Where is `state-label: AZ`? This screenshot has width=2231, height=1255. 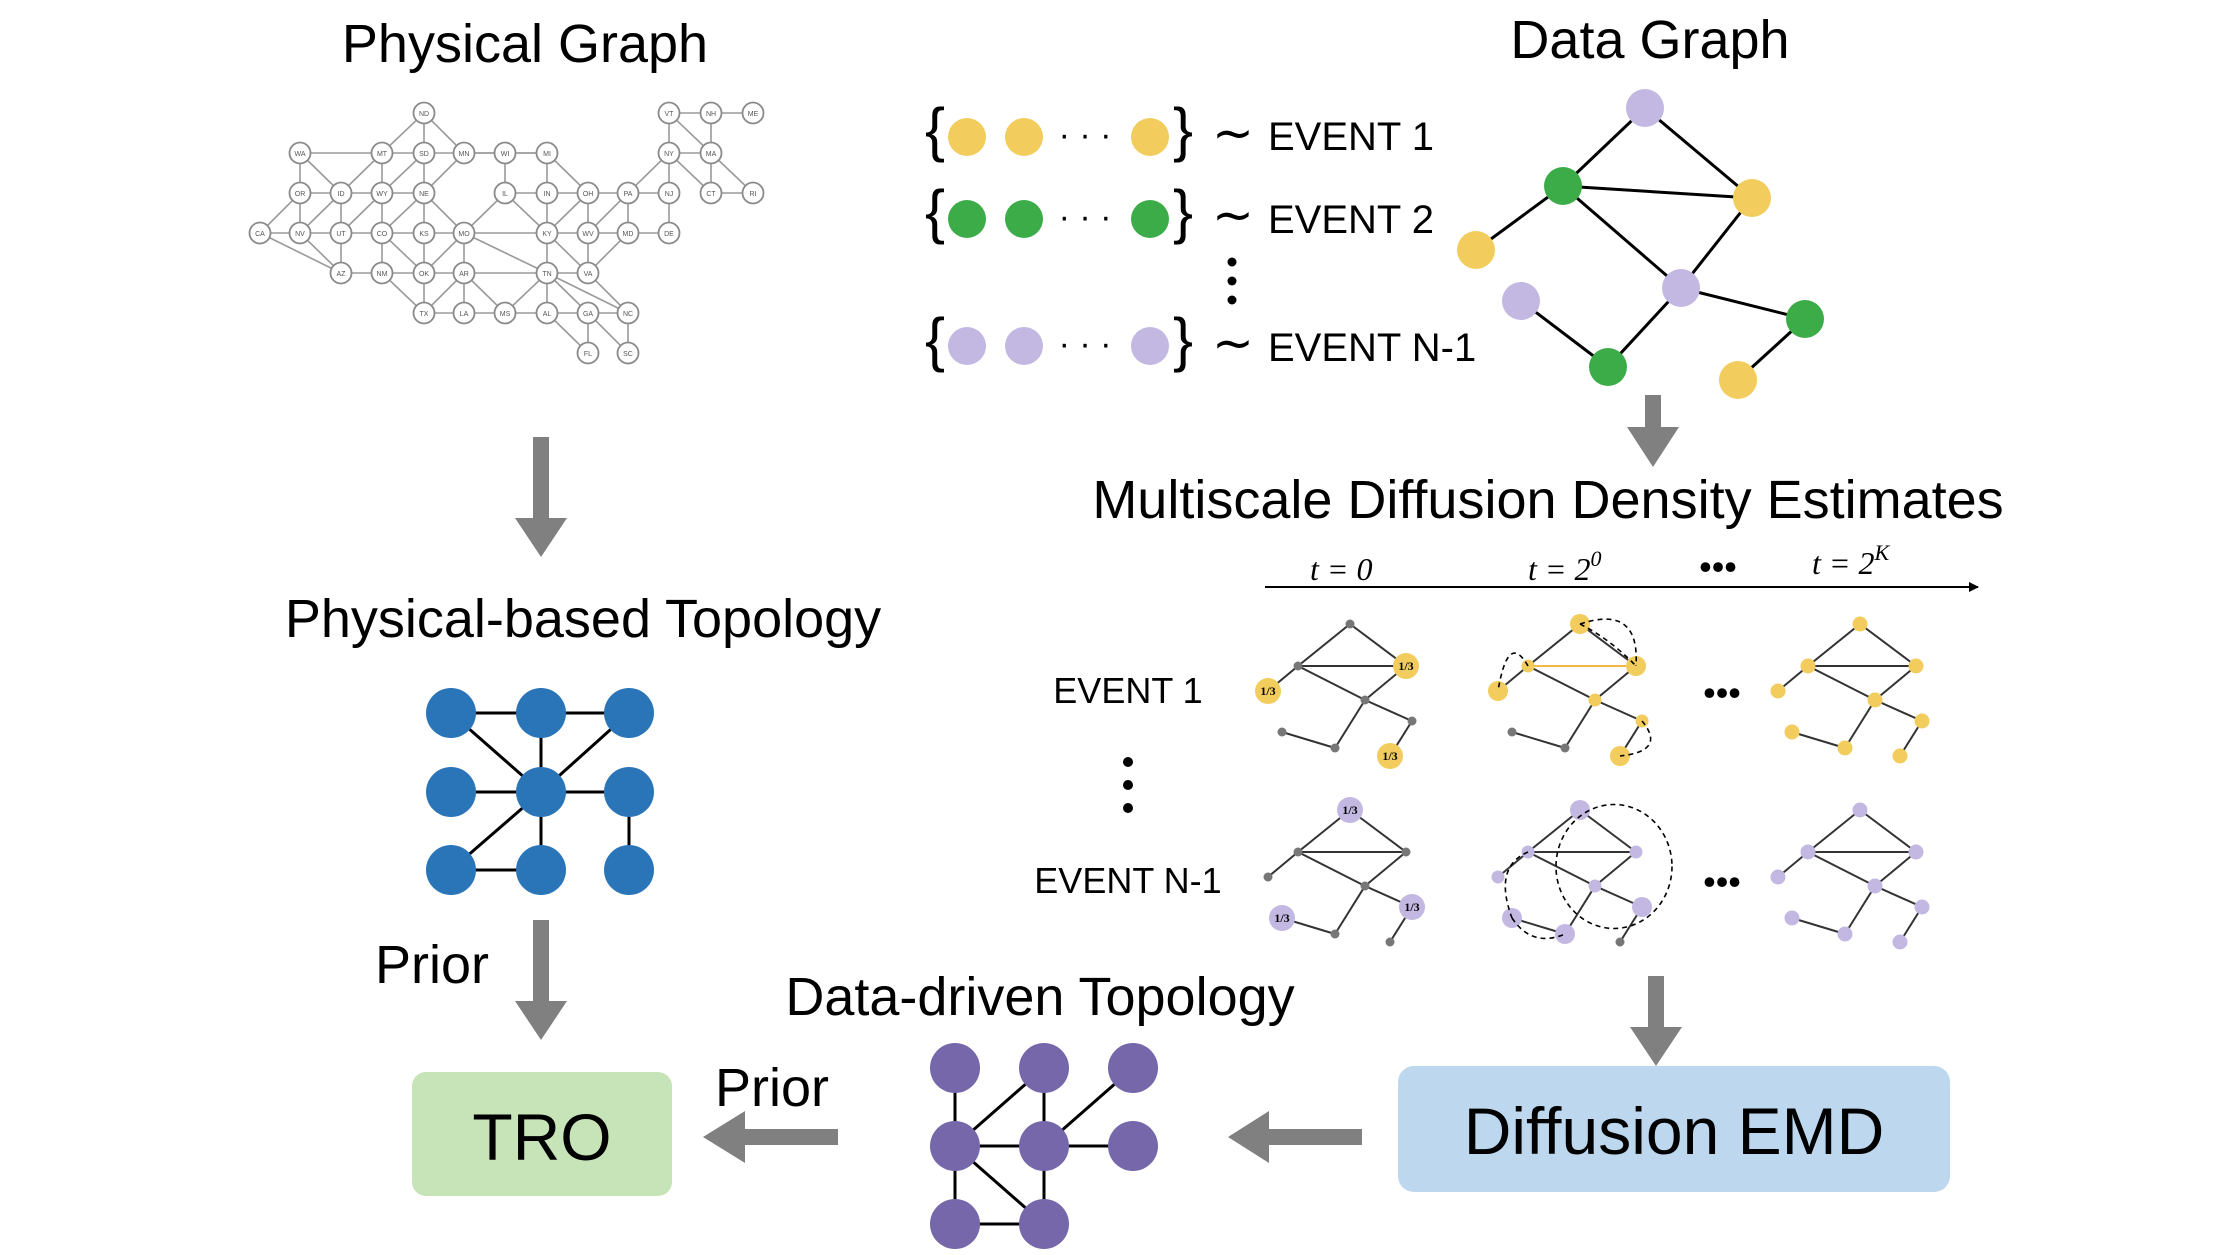 state-label: AZ is located at coordinates (342, 274).